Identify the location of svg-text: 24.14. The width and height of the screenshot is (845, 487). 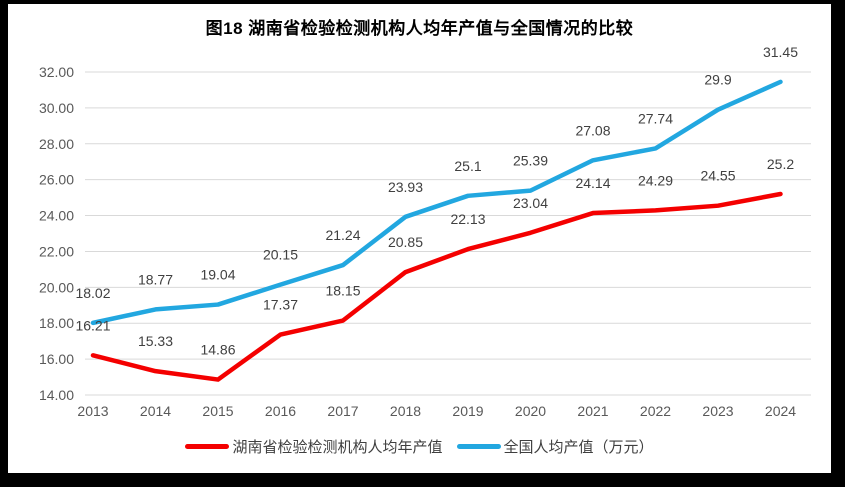
(592, 183).